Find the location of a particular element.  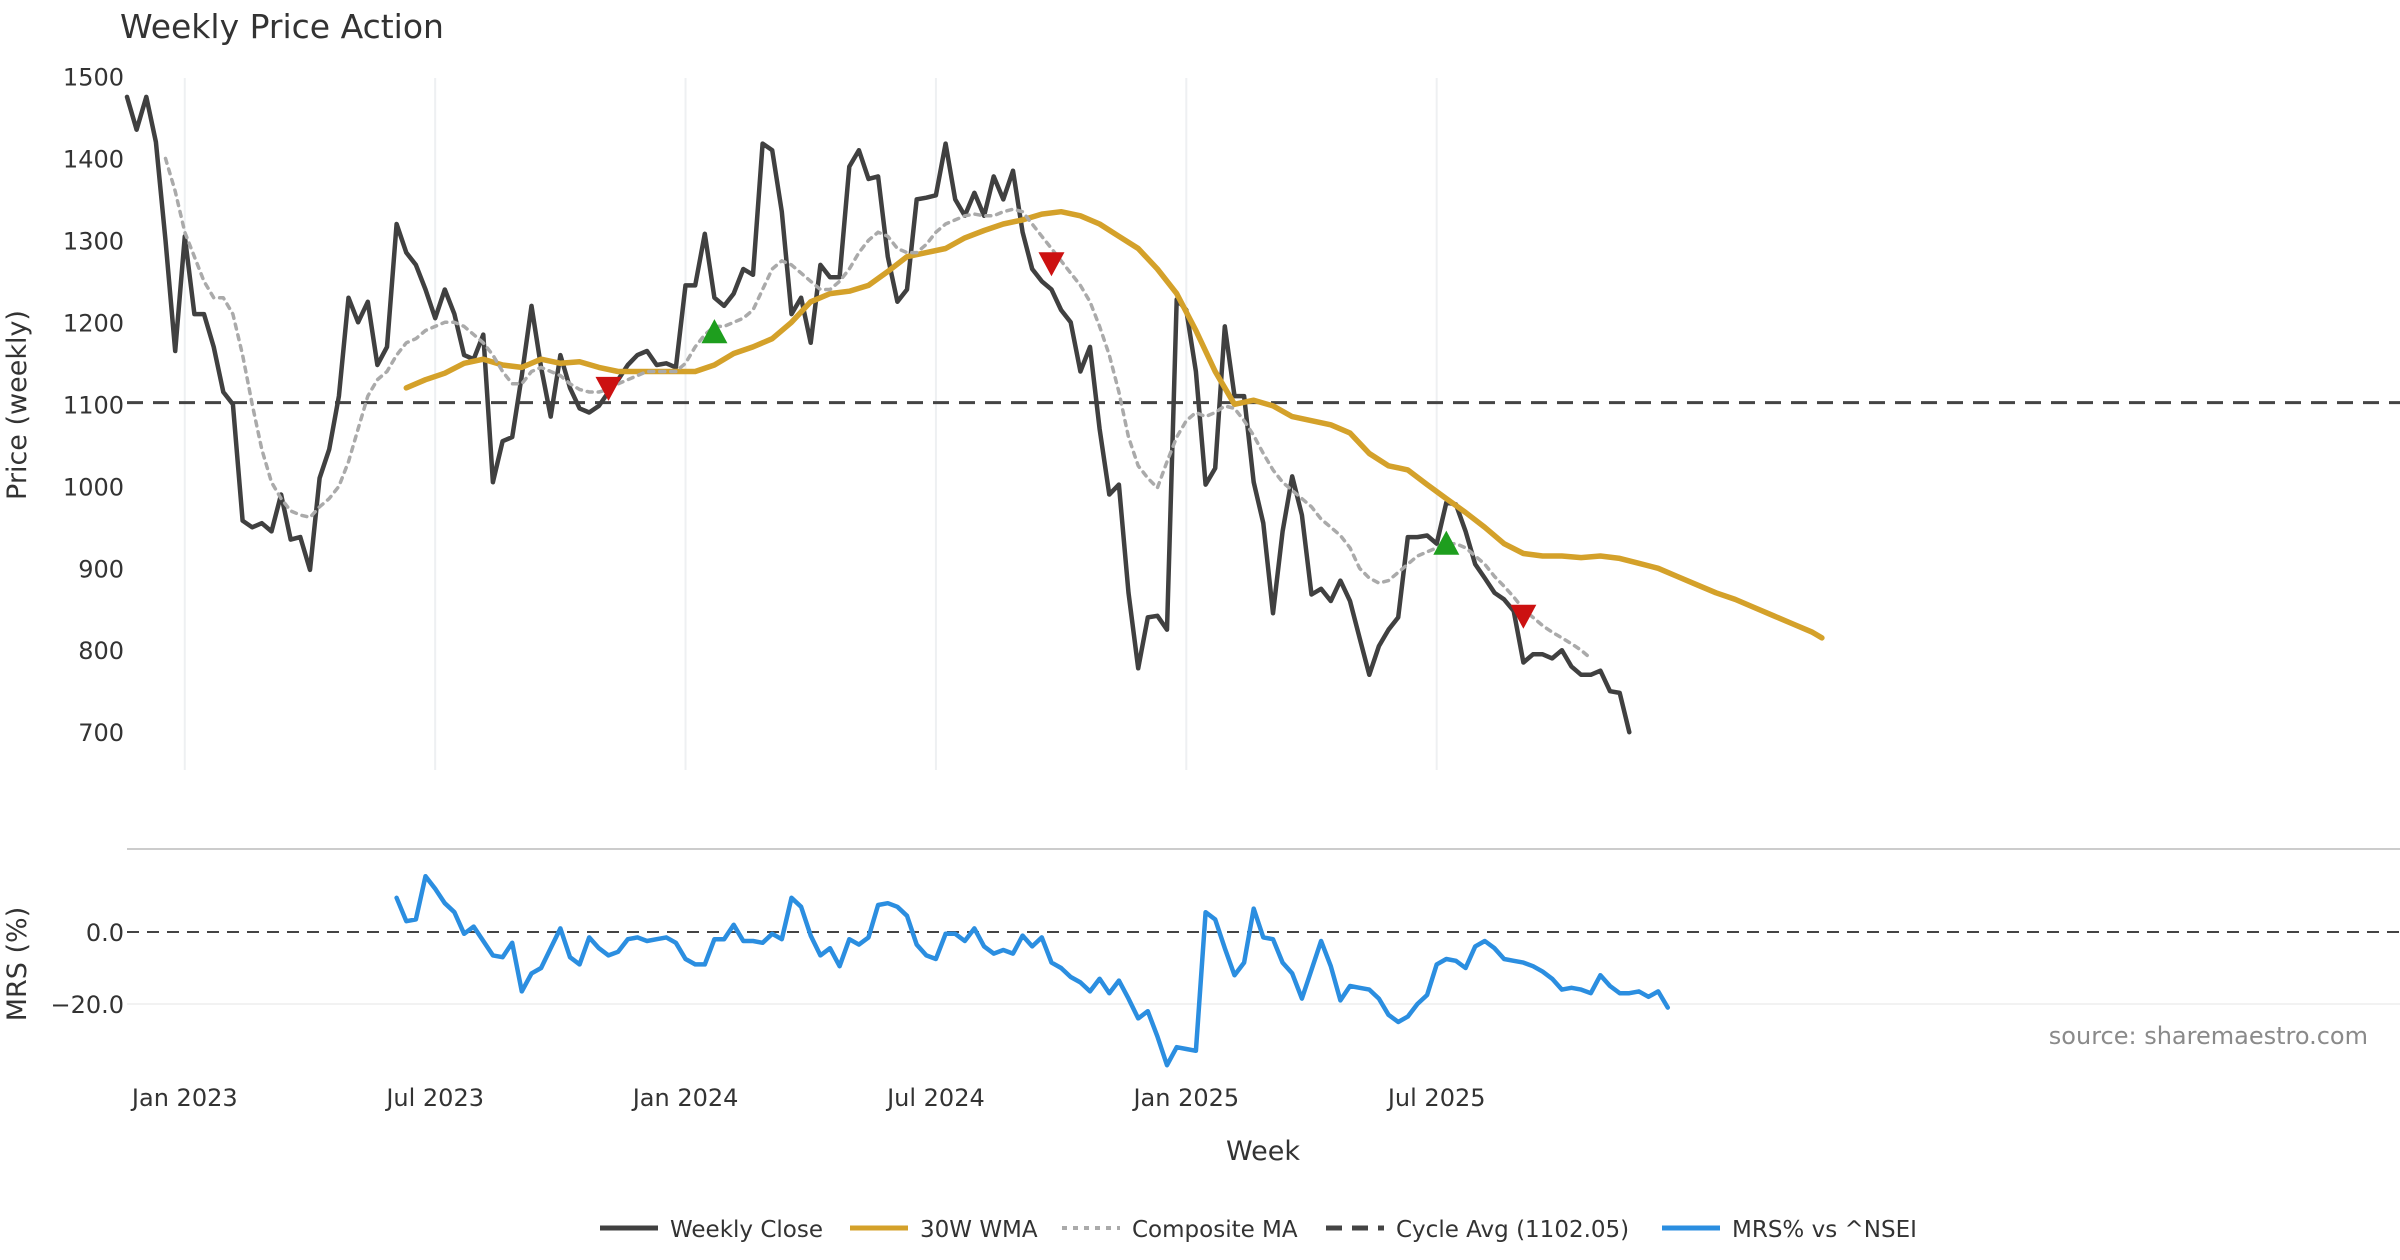

price-y-tick: 1400 is located at coordinates (93, 159).